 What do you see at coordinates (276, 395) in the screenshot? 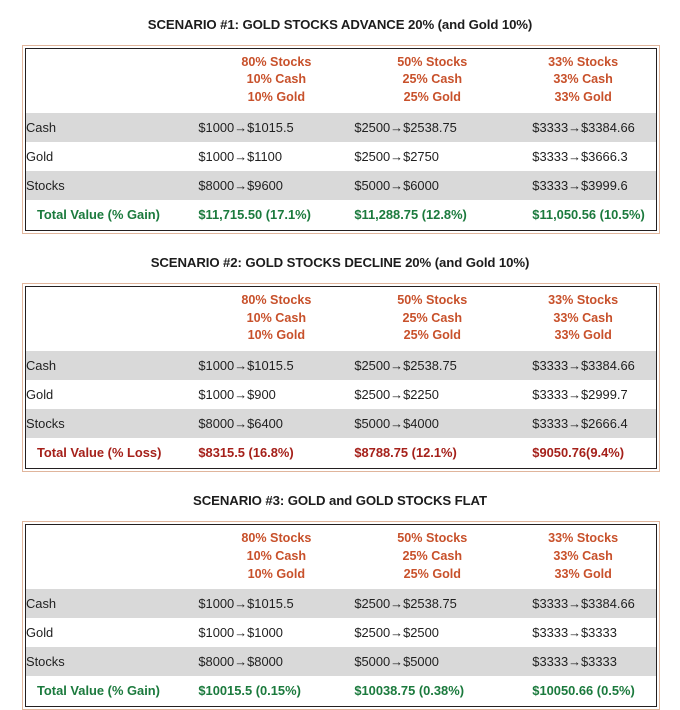
I see `row-value: $1000→$900` at bounding box center [276, 395].